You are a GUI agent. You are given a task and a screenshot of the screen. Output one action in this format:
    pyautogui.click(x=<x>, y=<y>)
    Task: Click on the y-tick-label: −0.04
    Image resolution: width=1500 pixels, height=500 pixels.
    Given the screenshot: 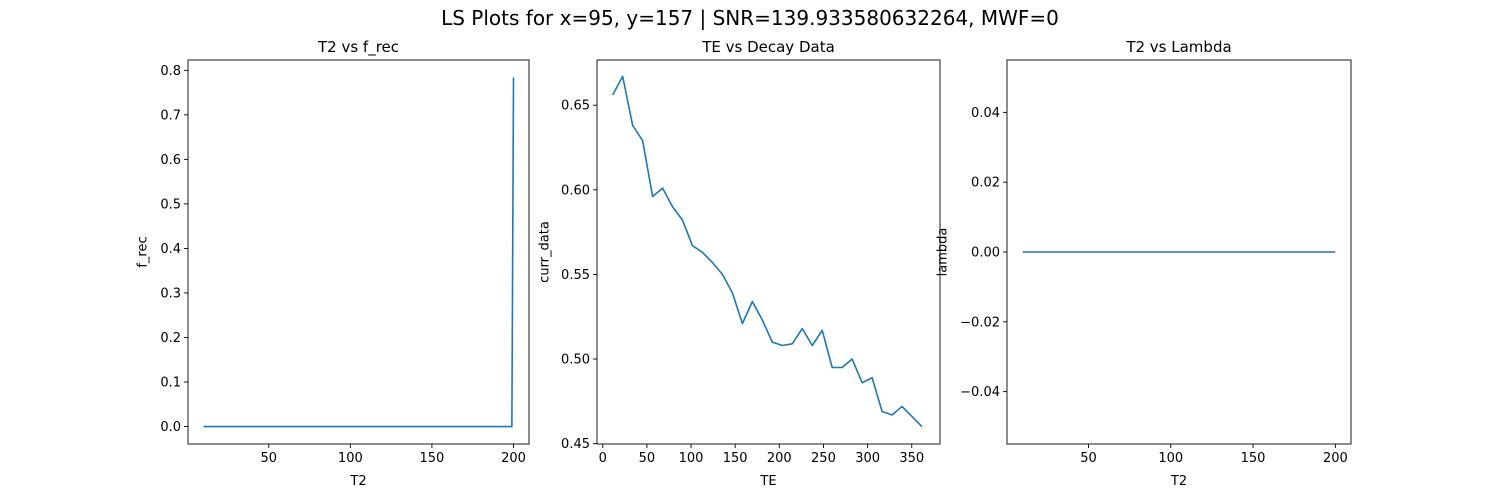 What is the action you would take?
    pyautogui.click(x=980, y=392)
    